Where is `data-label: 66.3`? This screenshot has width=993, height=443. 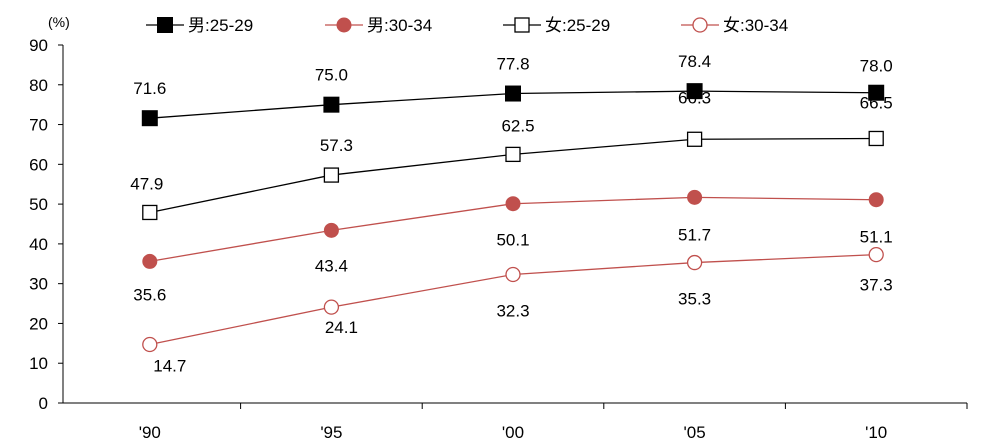
data-label: 66.3 is located at coordinates (694, 97).